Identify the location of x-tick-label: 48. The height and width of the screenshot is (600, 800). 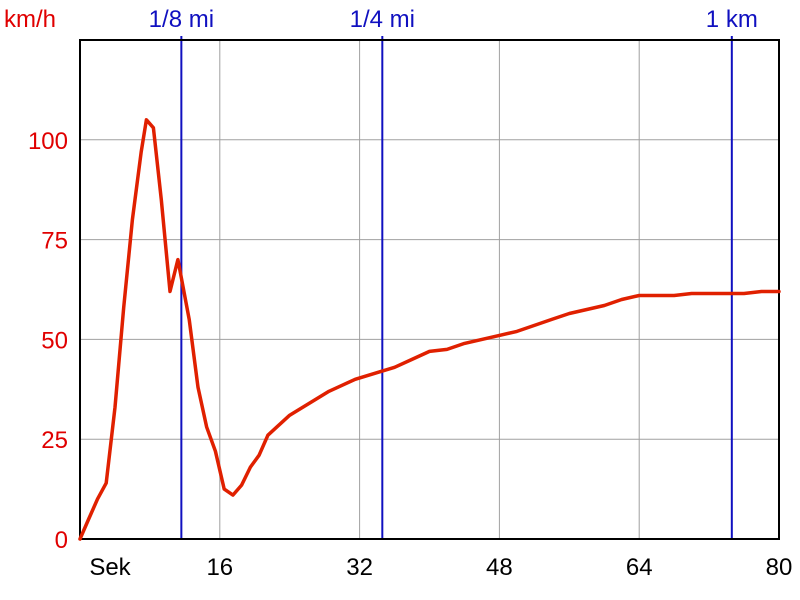
(499, 567).